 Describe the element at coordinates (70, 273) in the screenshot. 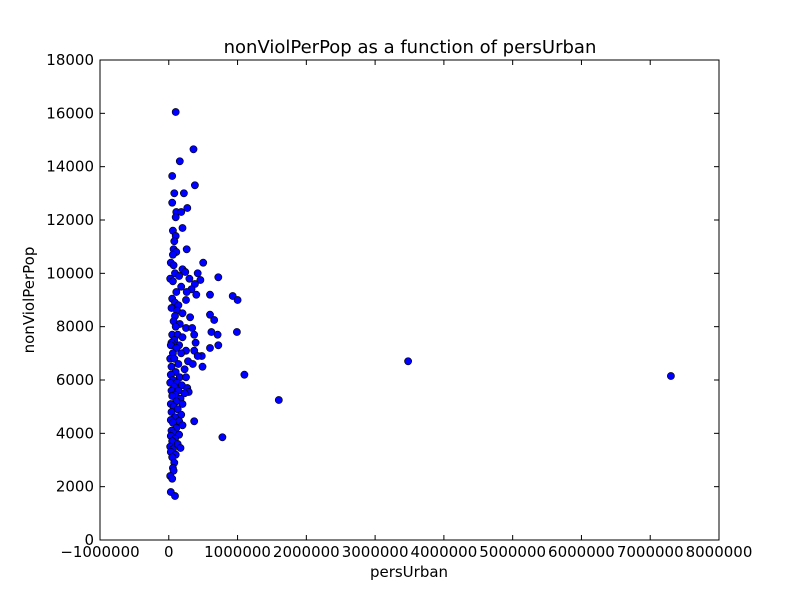

I see `y-tick-label: 10000` at that location.